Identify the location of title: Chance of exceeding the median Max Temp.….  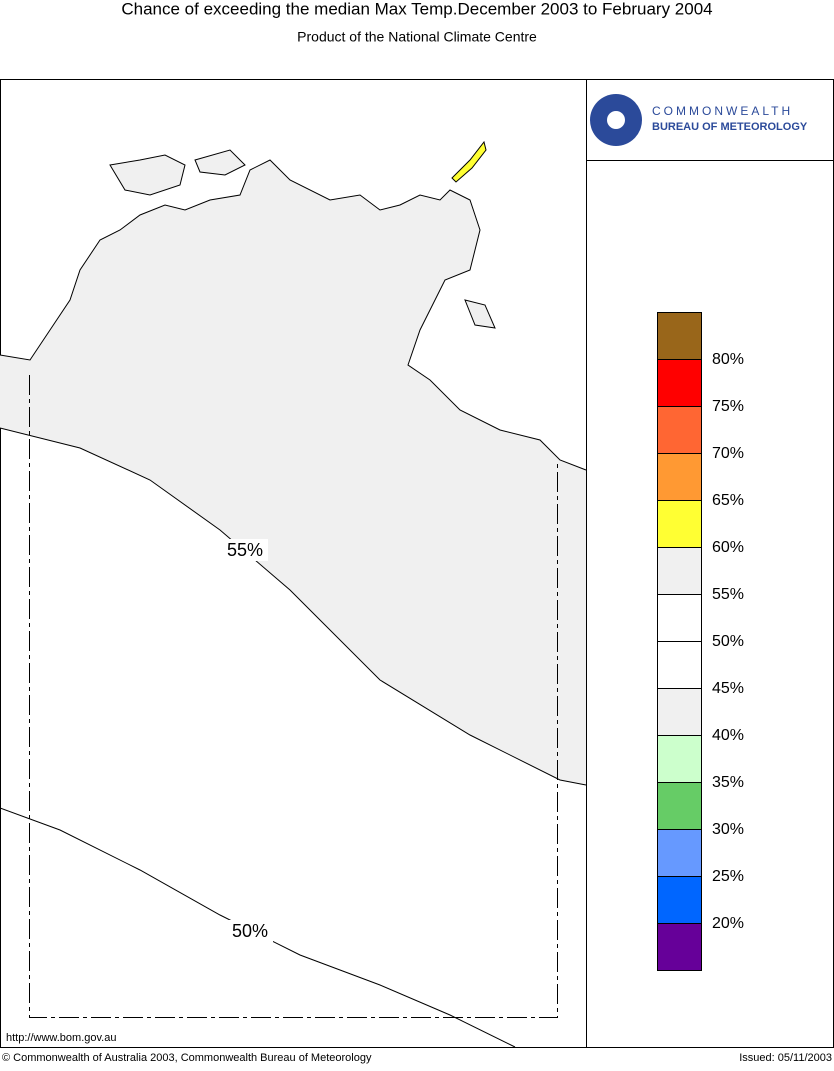
(416, 9).